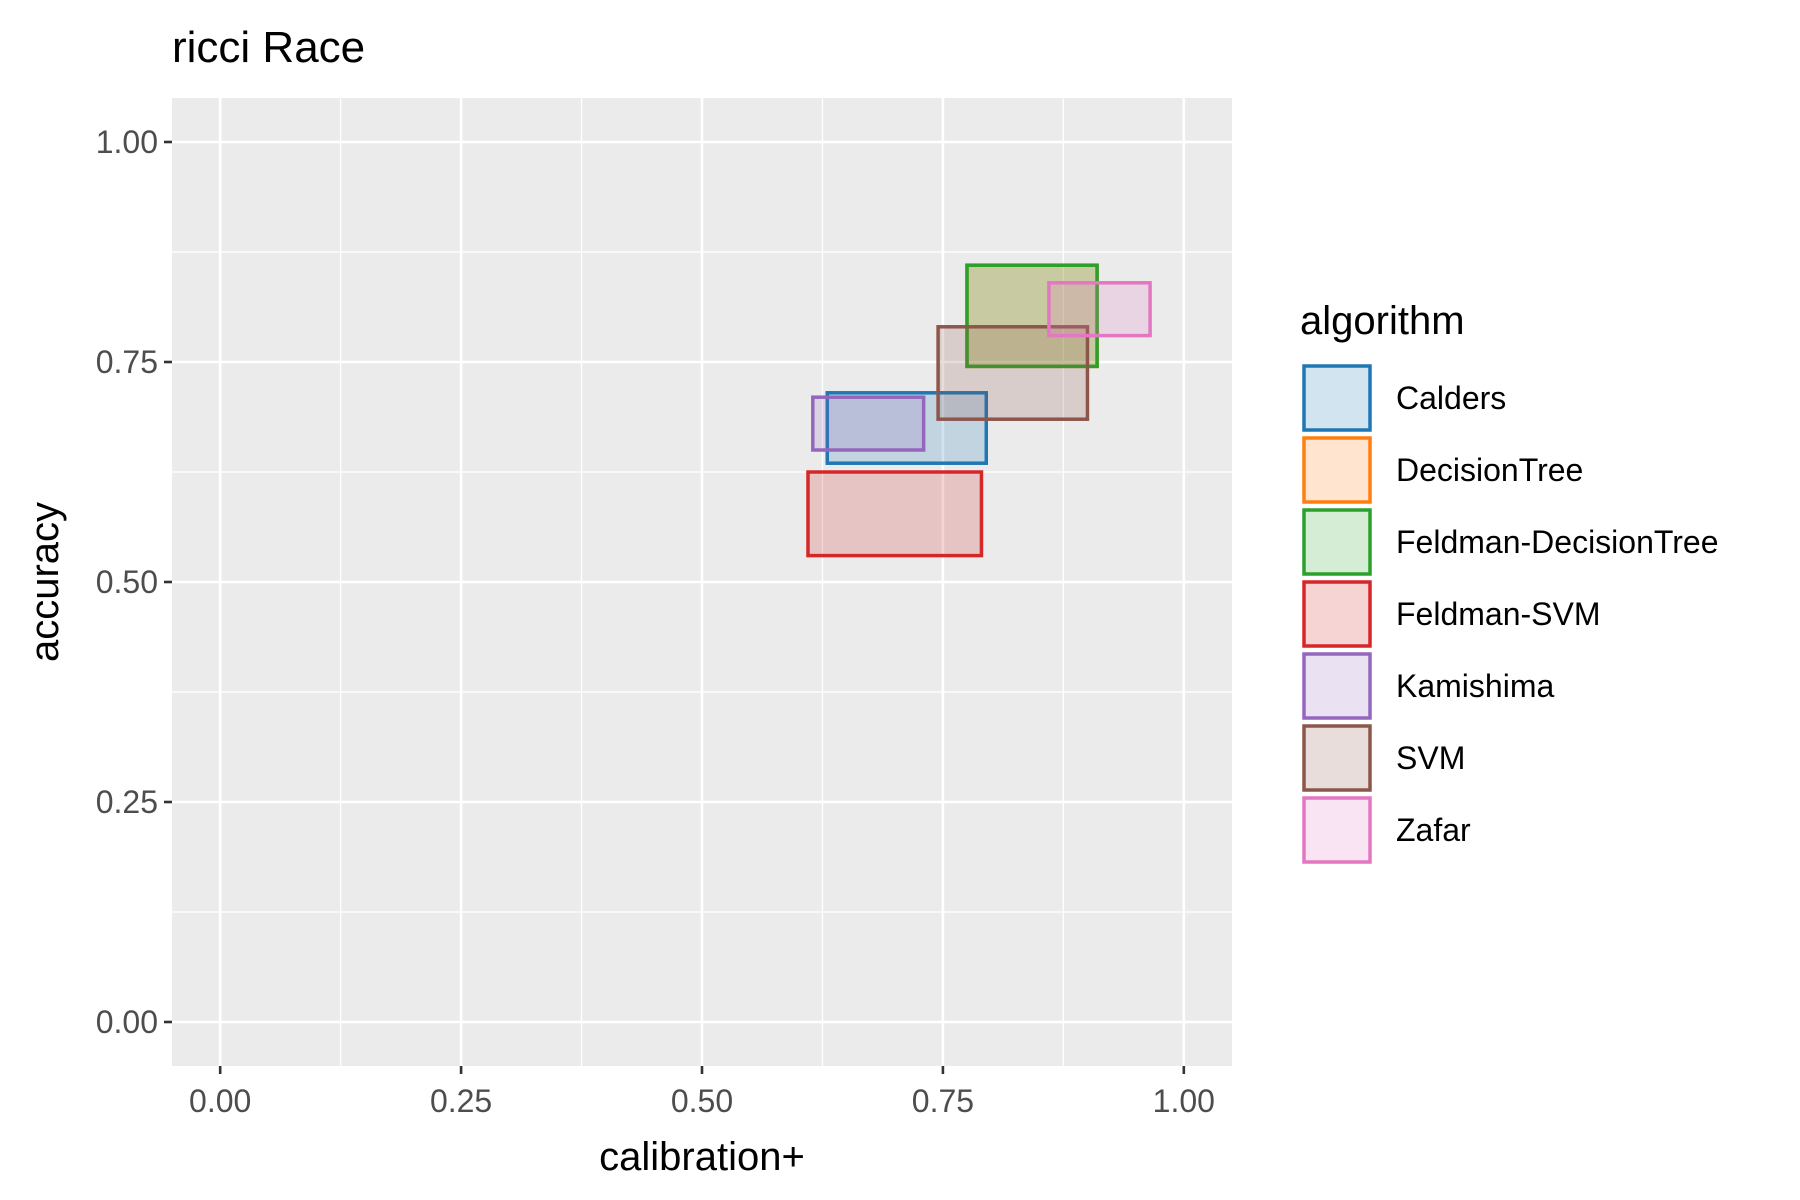 Image resolution: width=1800 pixels, height=1200 pixels. I want to click on rect-zafar, so click(1099, 309).